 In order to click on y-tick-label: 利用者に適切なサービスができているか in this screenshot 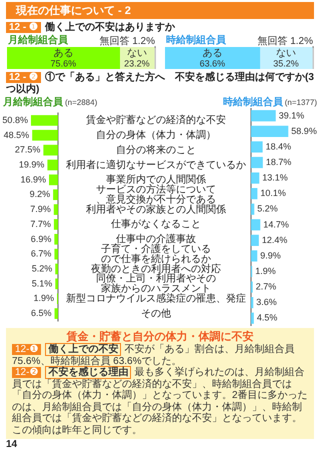, I will do `click(156, 164)`.